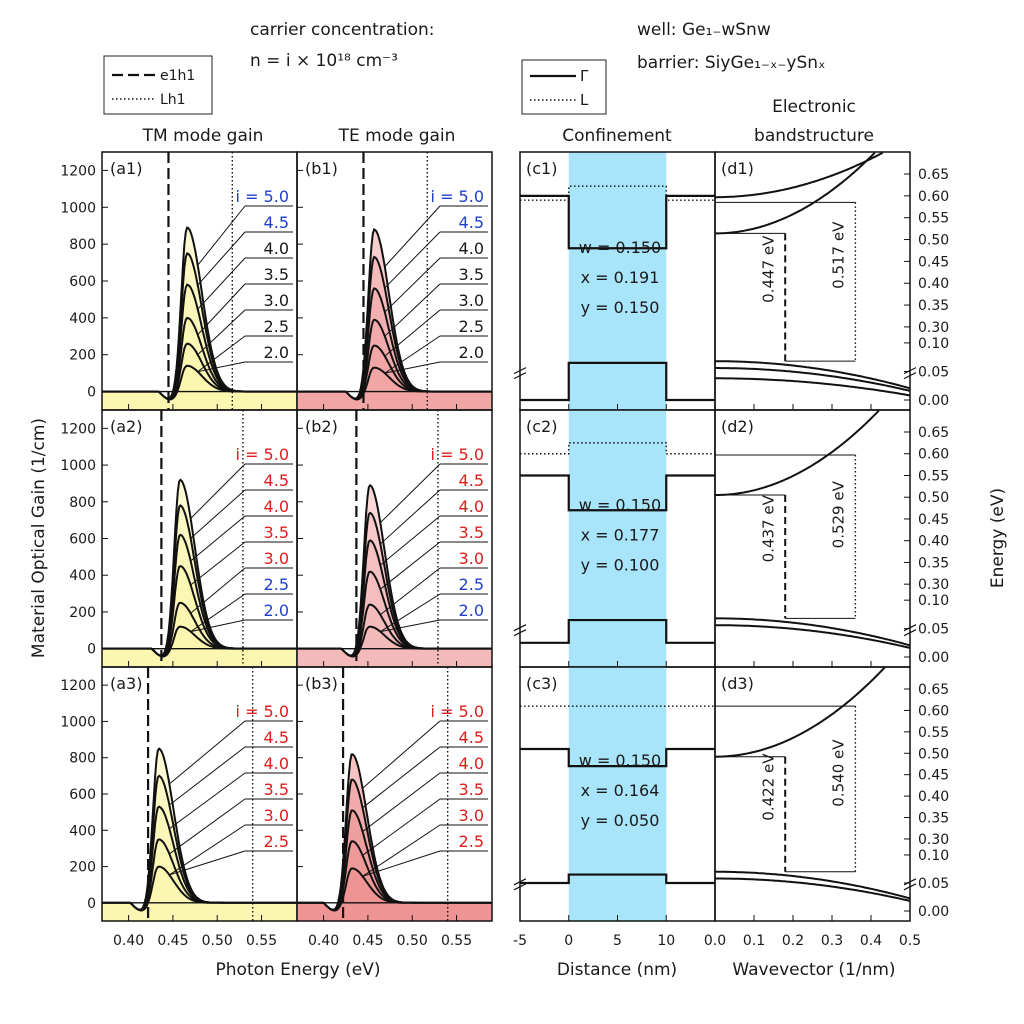 This screenshot has width=1024, height=1024. What do you see at coordinates (568, 941) in the screenshot?
I see `x-tick-label: 0` at bounding box center [568, 941].